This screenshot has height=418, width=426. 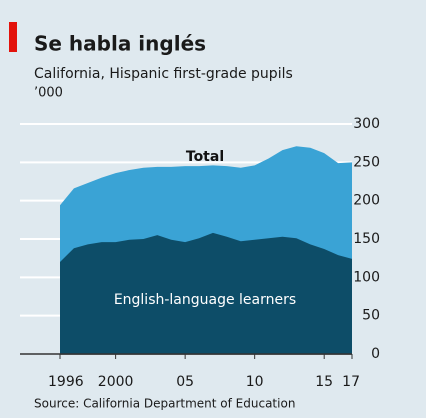 What do you see at coordinates (48, 93) in the screenshot?
I see `unit-label: ’000` at bounding box center [48, 93].